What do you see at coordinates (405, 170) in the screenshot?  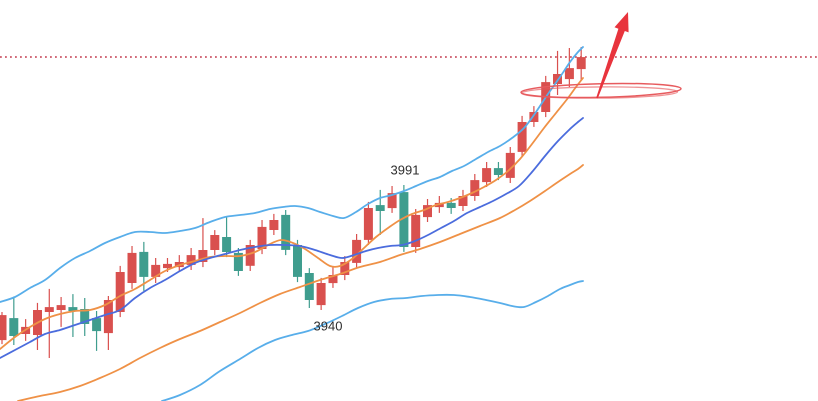 I see `price-label-high: 3991` at bounding box center [405, 170].